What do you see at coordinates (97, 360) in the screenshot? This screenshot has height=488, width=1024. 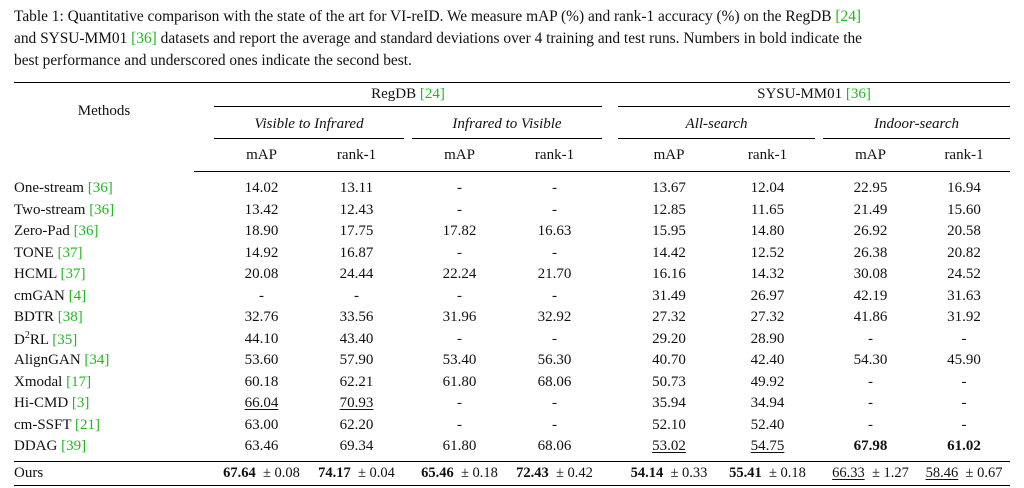 I see `citation-link: [34]` at bounding box center [97, 360].